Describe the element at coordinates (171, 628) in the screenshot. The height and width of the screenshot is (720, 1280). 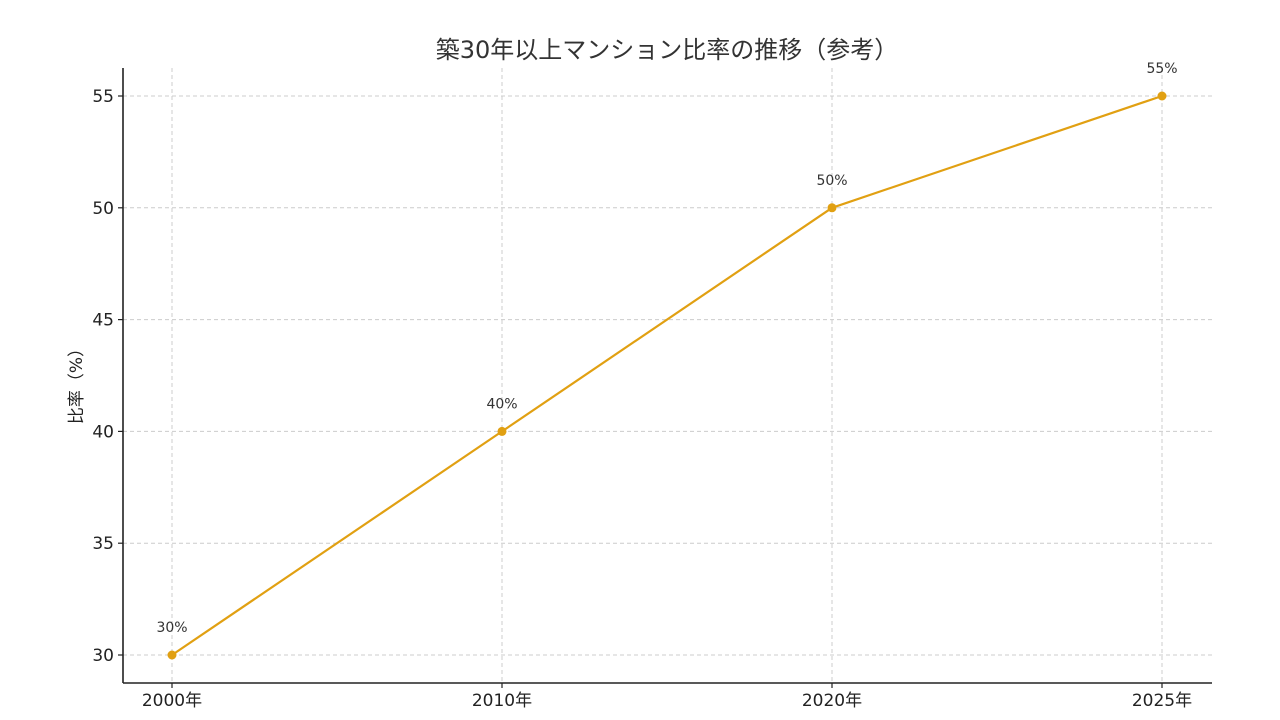
I see `data-point-label: 30%` at that location.